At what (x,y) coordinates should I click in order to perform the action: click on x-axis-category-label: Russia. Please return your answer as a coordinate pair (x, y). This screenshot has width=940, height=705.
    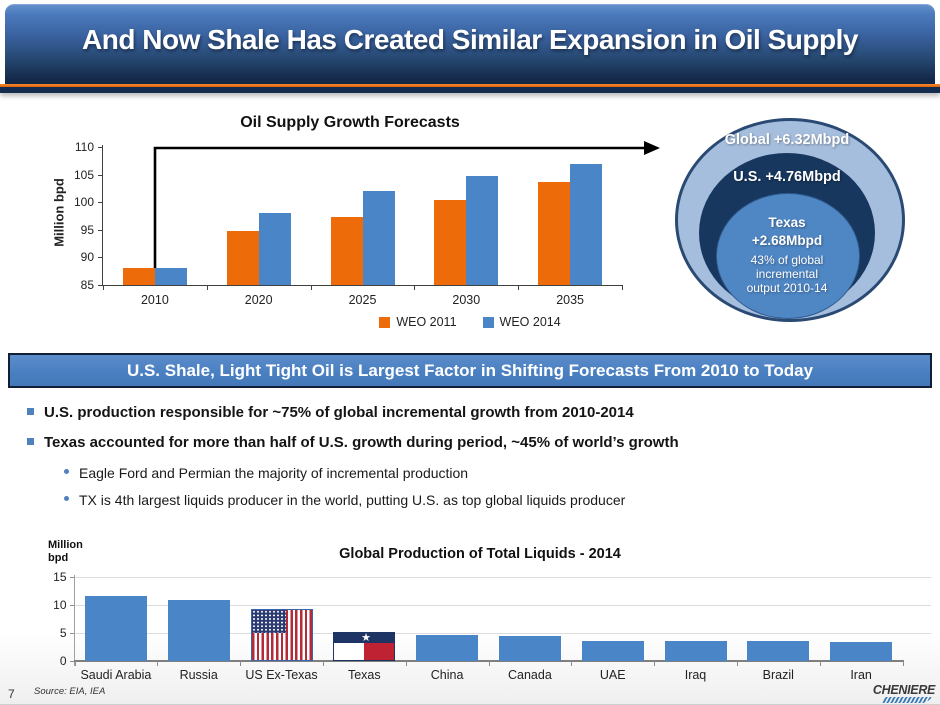
    Looking at the image, I should click on (198, 675).